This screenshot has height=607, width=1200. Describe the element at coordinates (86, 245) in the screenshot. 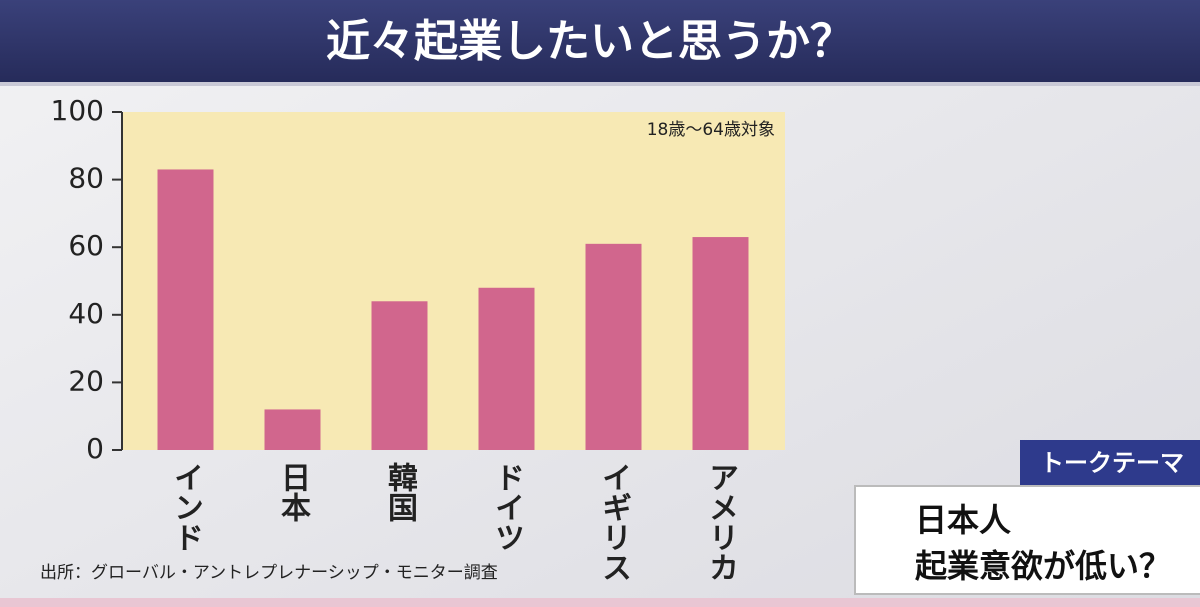

I see `y-tick-label: 60` at that location.